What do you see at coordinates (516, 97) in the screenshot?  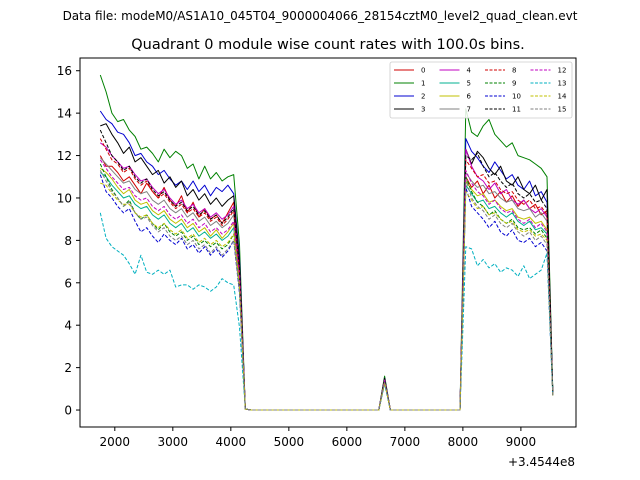 I see `legend-label-10: 10` at bounding box center [516, 97].